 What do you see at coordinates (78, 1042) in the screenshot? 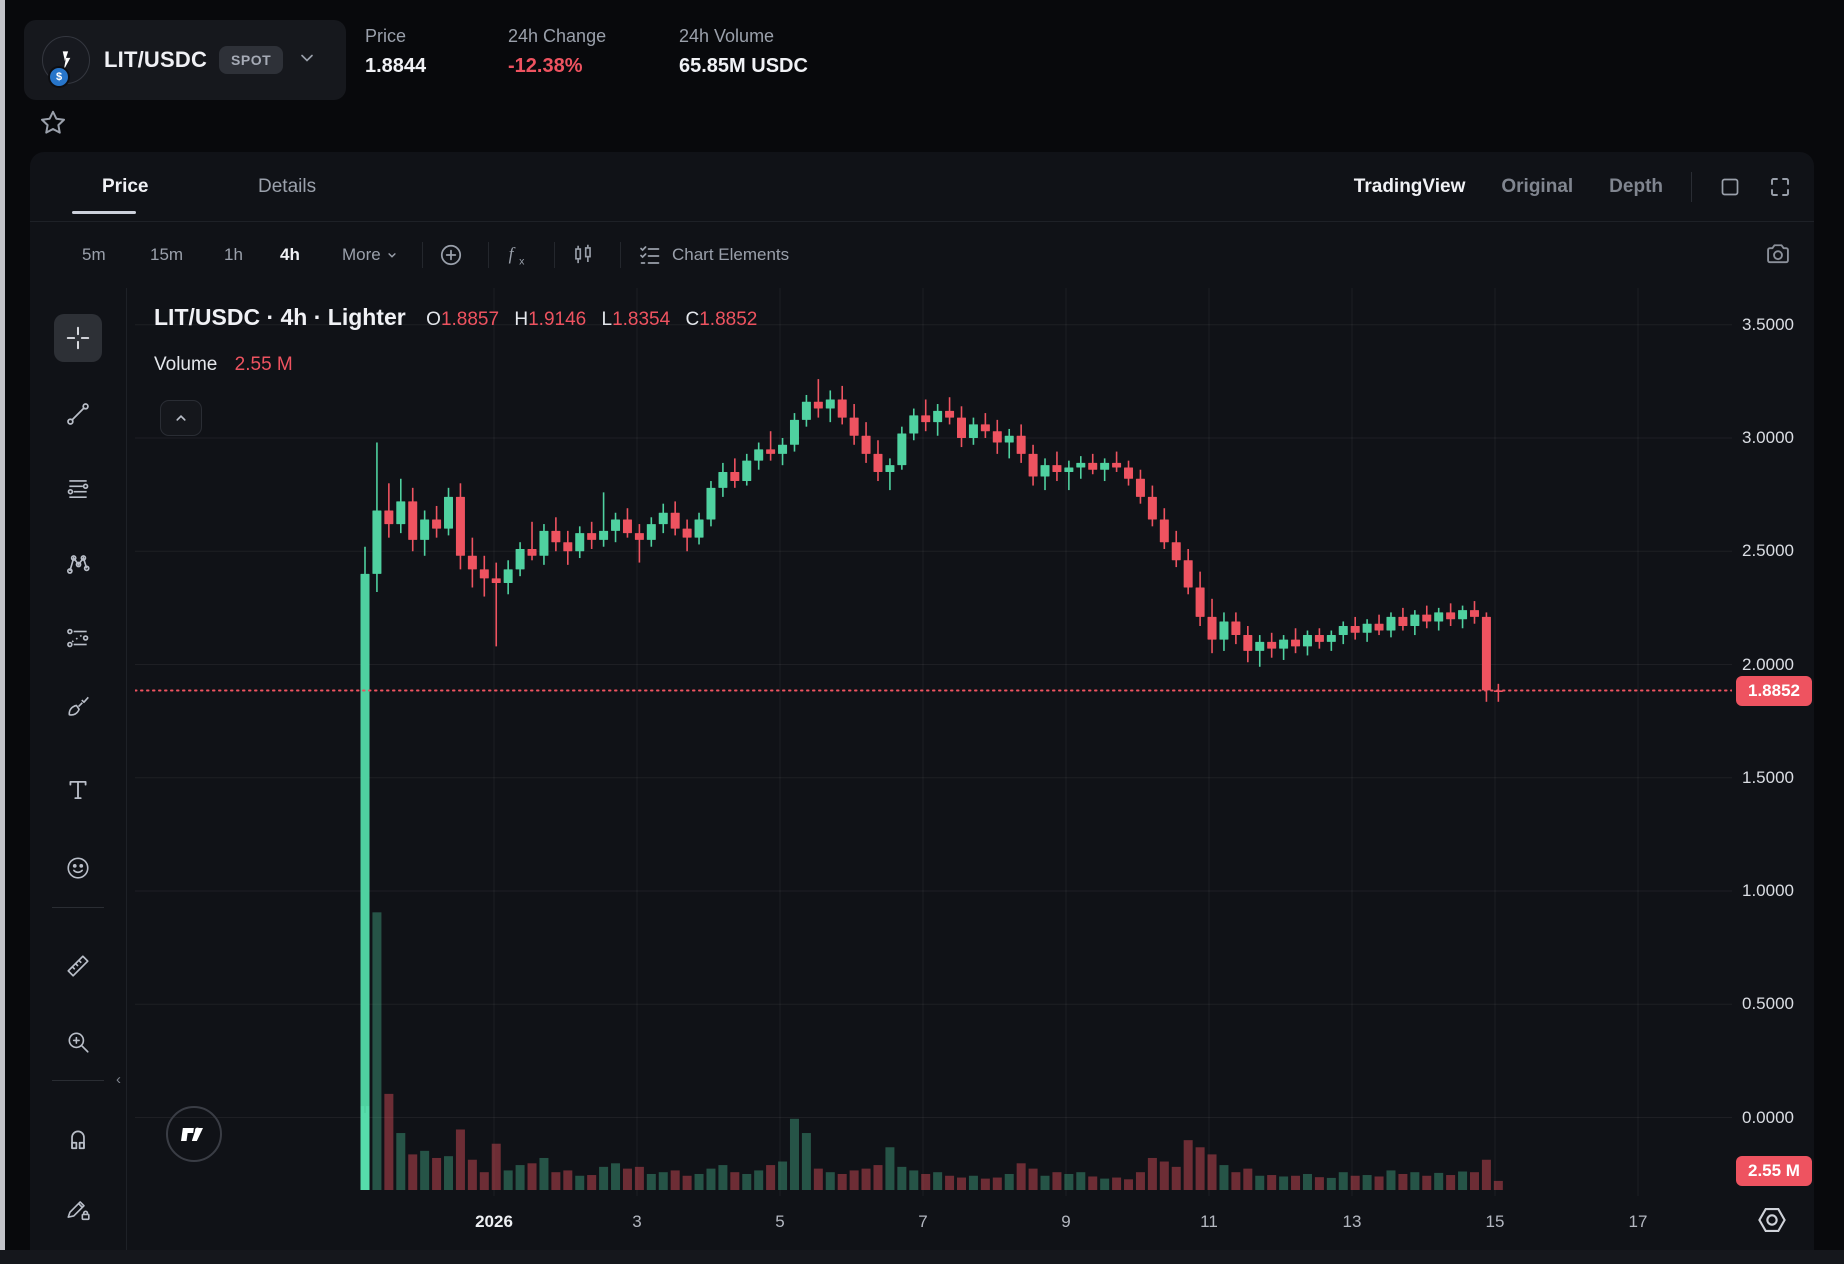
I see `zoom-in-tool-icon` at bounding box center [78, 1042].